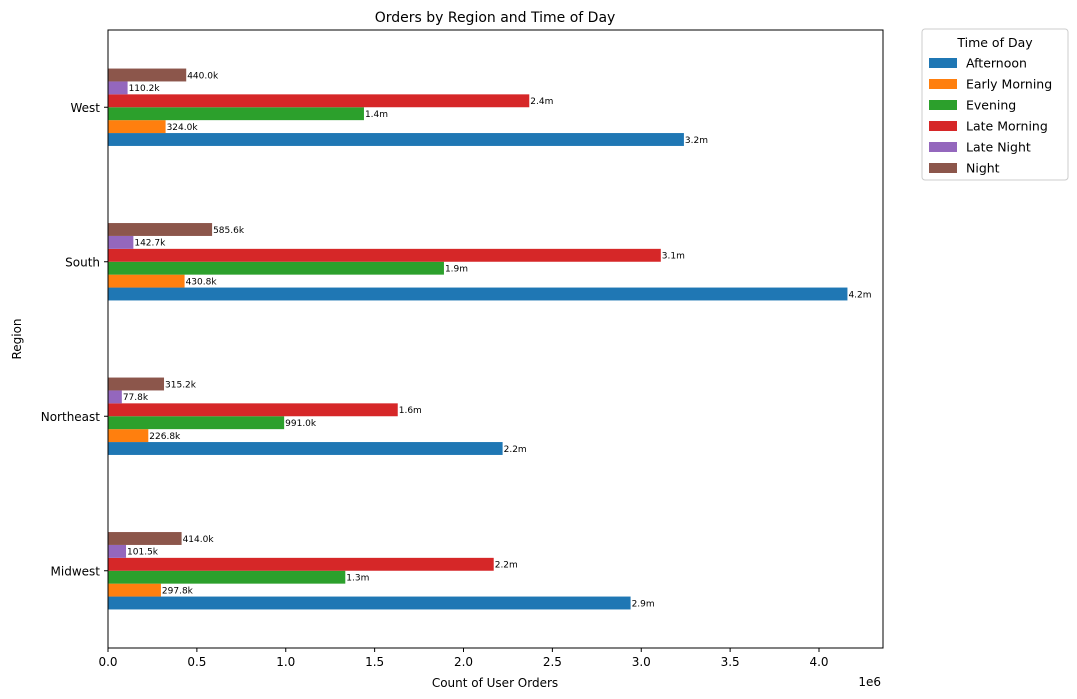  I want to click on bar-afternoon-northeast, so click(305, 448).